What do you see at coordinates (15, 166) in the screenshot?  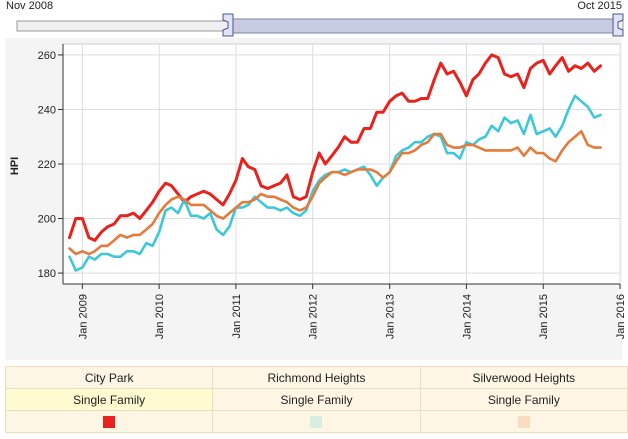 I see `y-axis-title: HPI` at bounding box center [15, 166].